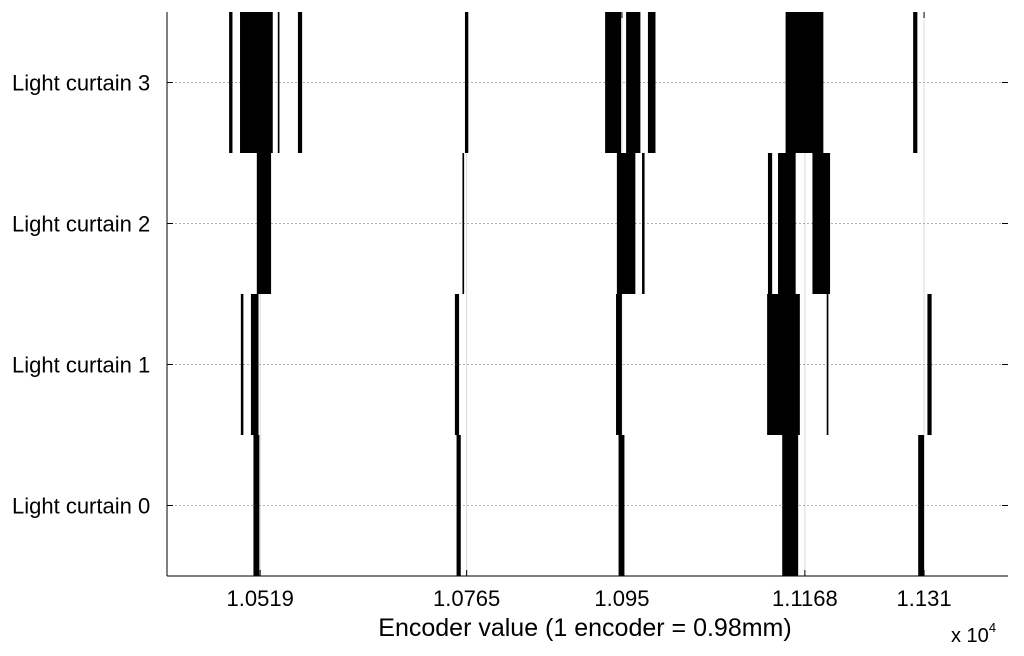 The width and height of the screenshot is (1024, 656). I want to click on x-multiplier-base: x 10, so click(970, 636).